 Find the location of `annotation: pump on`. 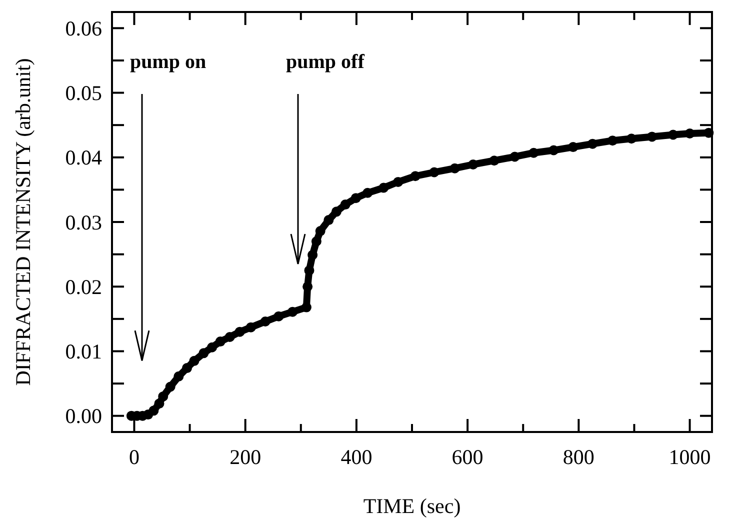

annotation: pump on is located at coordinates (168, 62).